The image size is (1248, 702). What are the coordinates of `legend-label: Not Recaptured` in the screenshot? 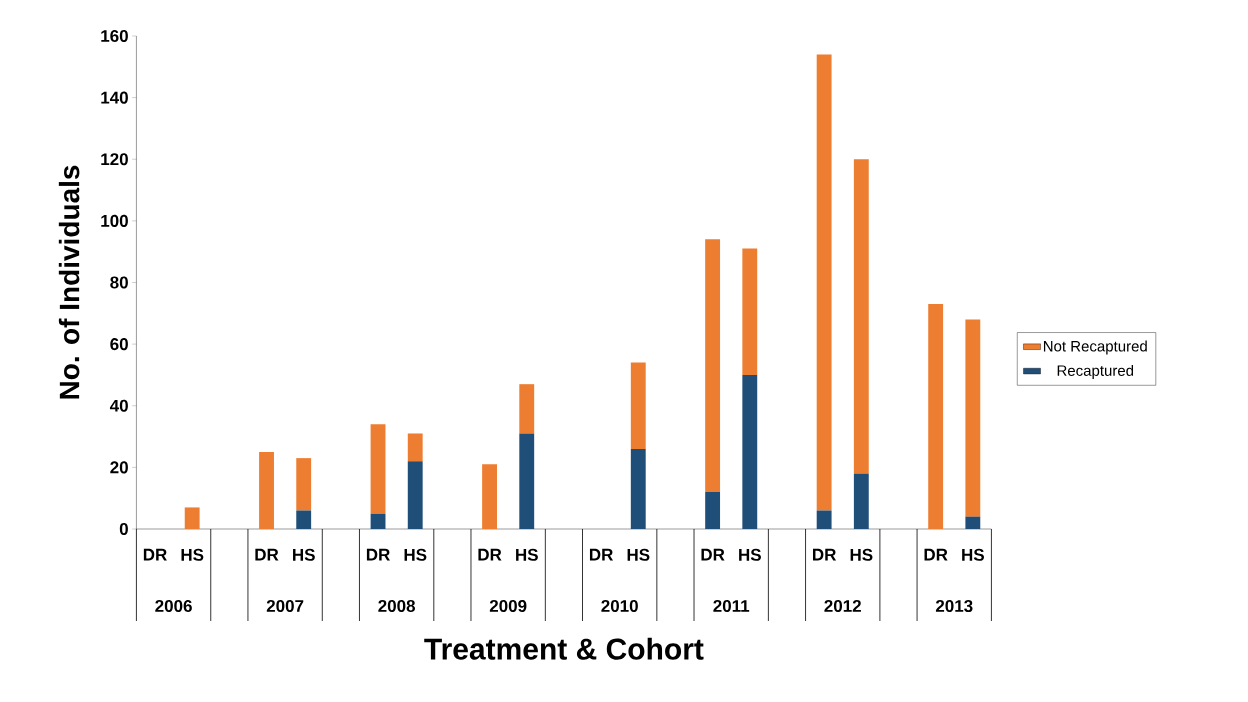 It's located at (1095, 347).